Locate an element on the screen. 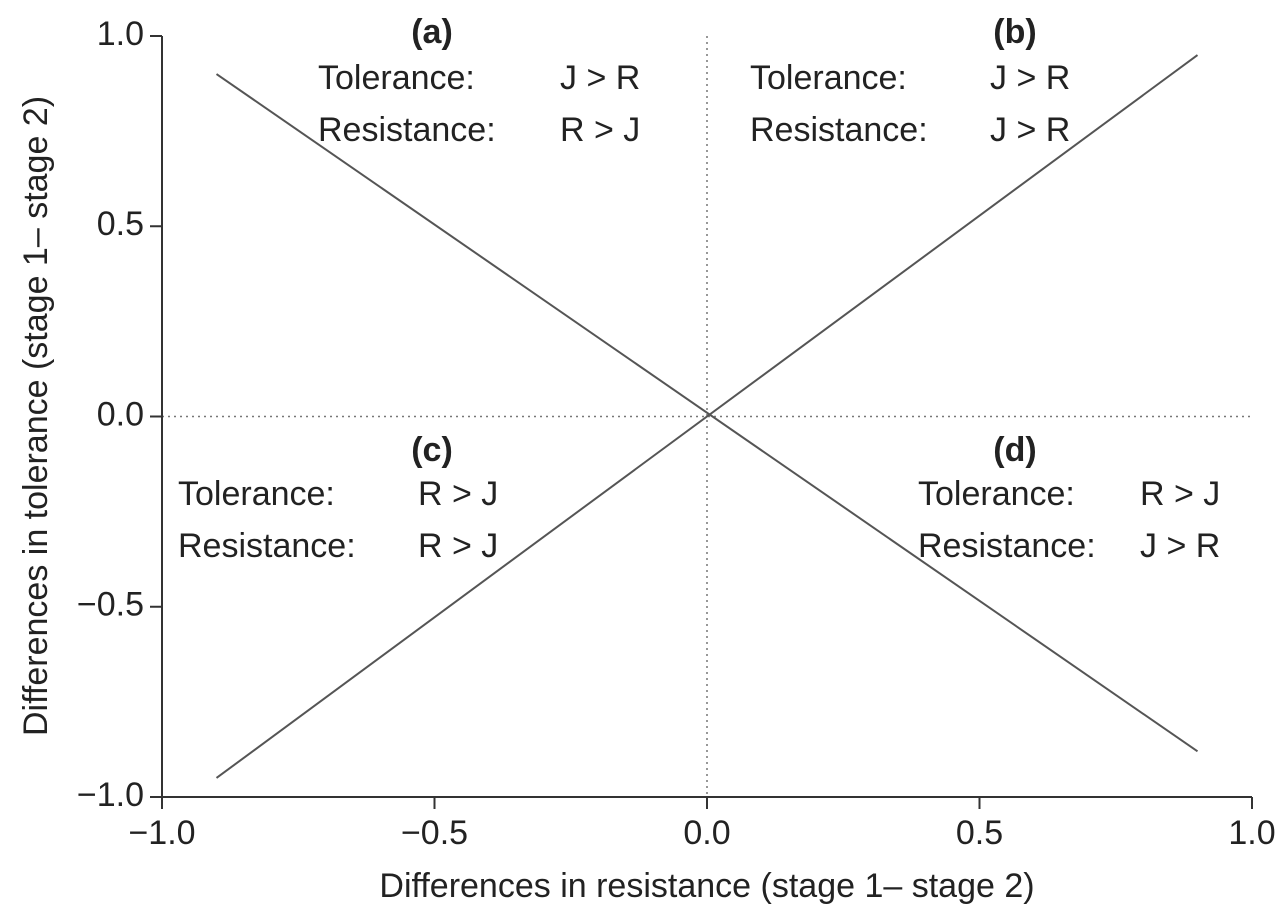 The image size is (1286, 915). y-tick-label: −1.0 is located at coordinates (110, 795).